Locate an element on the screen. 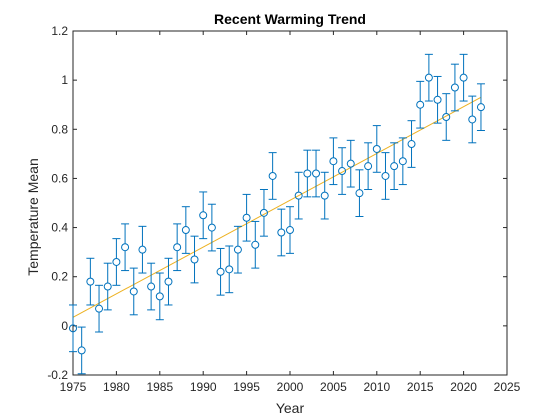 The width and height of the screenshot is (560, 420). x-tick-label: 1980 is located at coordinates (116, 387).